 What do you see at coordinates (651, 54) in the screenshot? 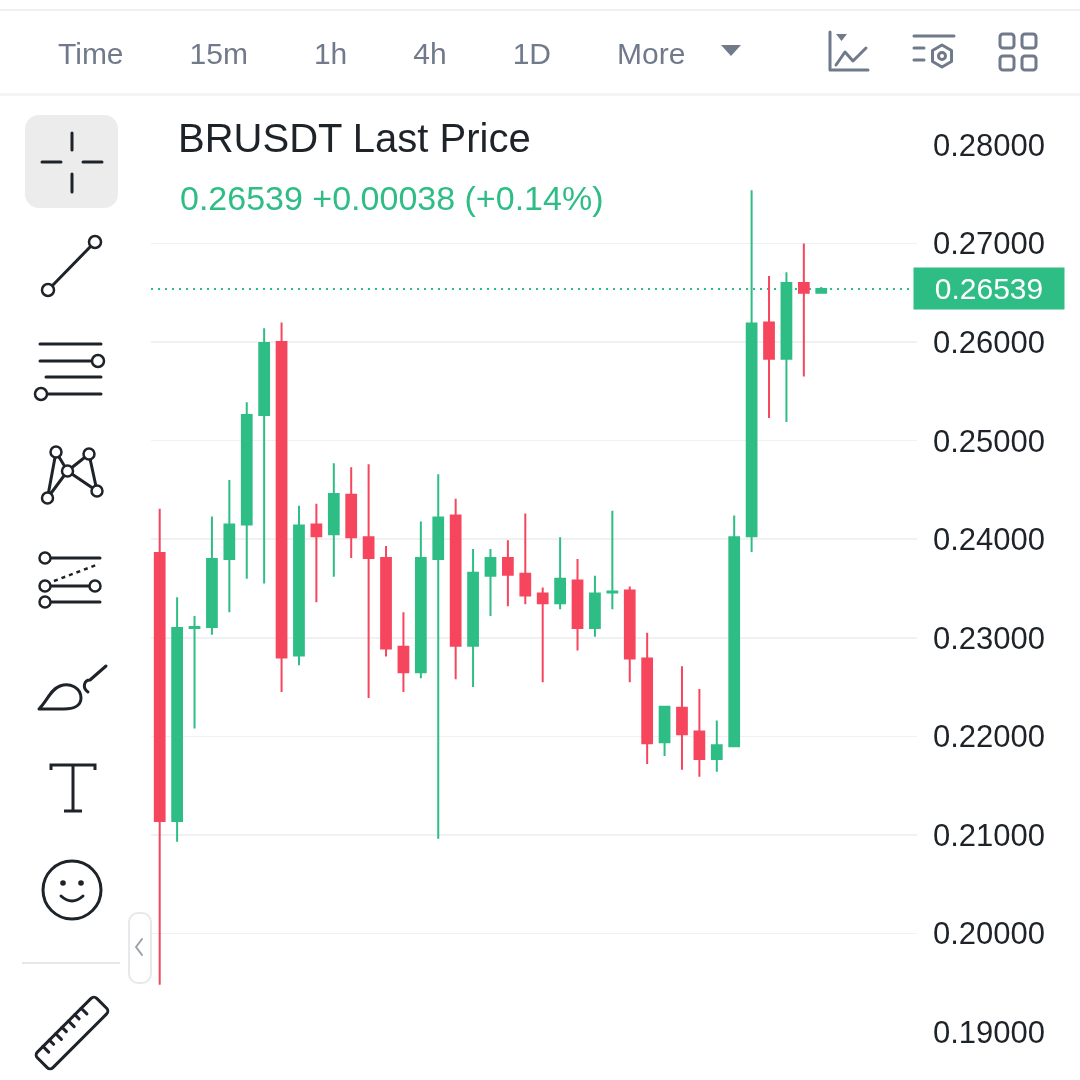
I see `text: More` at bounding box center [651, 54].